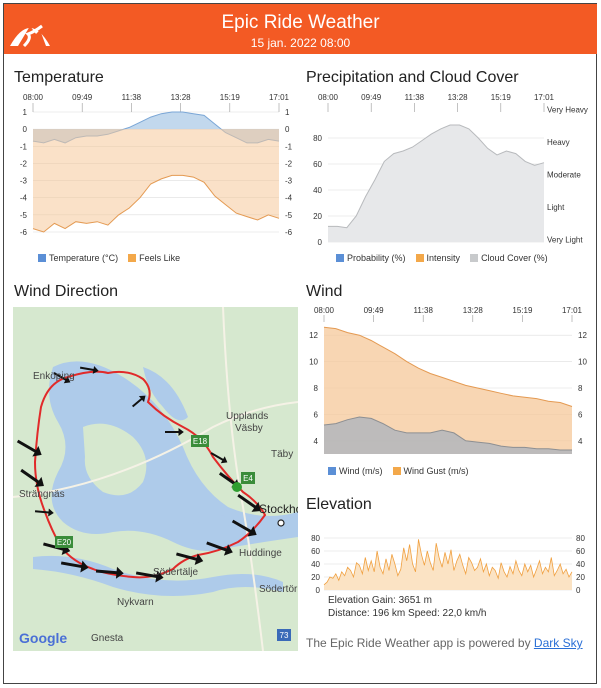  What do you see at coordinates (64, 542) in the screenshot?
I see `svg-text: E20` at bounding box center [64, 542].